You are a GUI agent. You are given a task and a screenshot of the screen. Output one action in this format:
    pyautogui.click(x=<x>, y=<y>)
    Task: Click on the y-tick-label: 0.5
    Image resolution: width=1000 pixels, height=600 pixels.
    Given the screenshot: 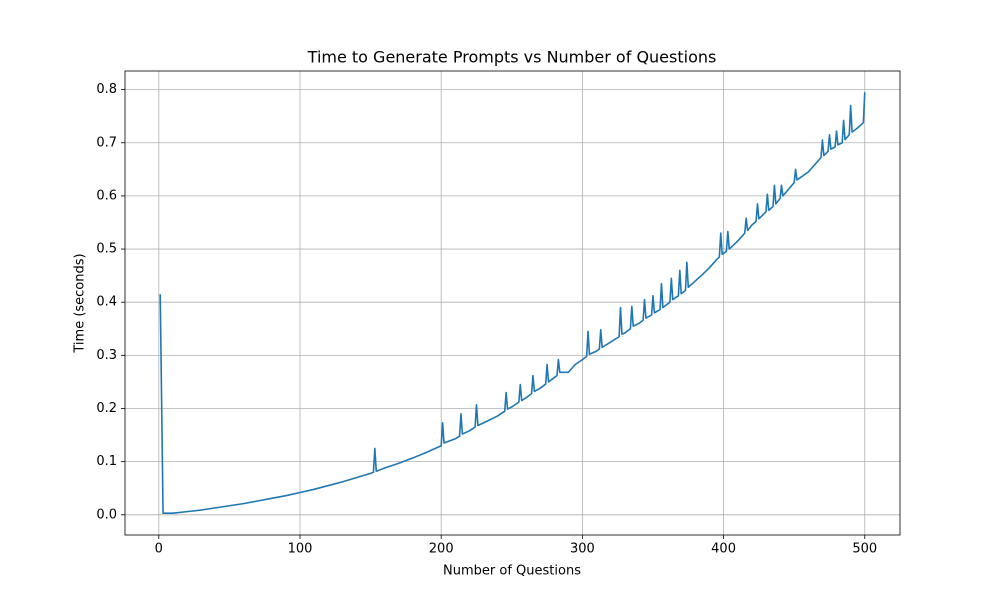 What is the action you would take?
    pyautogui.click(x=106, y=249)
    